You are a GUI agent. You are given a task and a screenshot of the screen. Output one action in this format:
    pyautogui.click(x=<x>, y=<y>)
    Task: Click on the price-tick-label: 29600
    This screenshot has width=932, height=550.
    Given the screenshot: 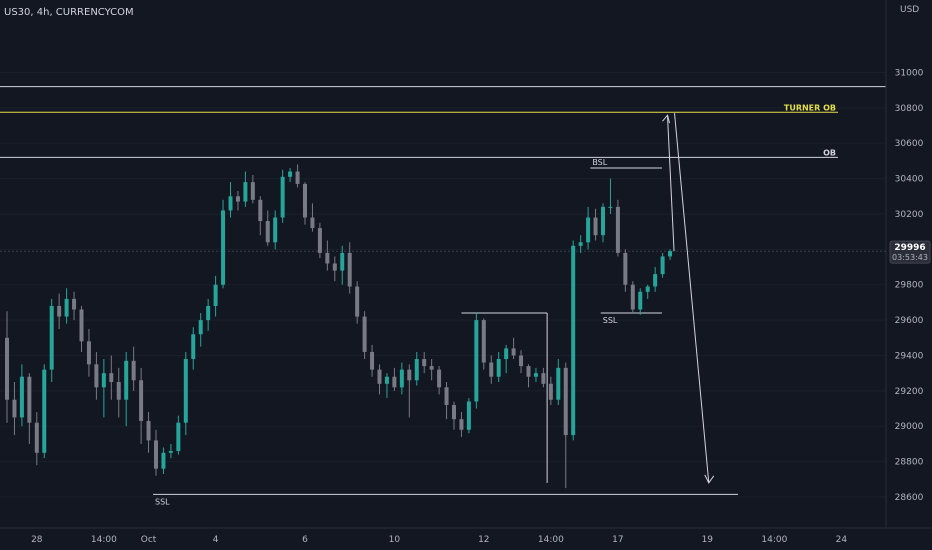 What is the action you would take?
    pyautogui.click(x=909, y=321)
    